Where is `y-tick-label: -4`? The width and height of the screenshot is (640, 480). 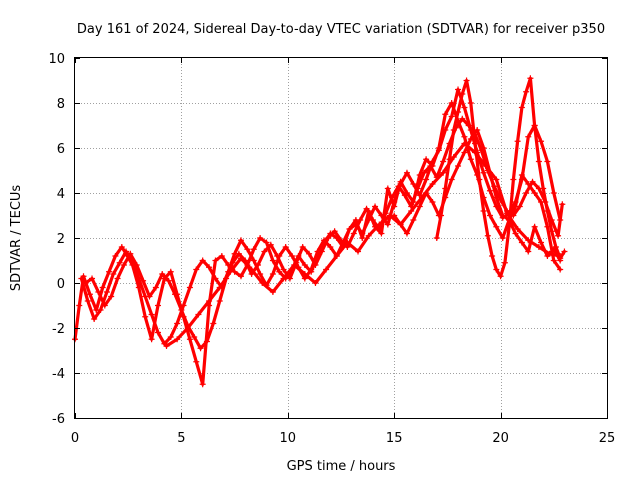 y-tick-label: -4 is located at coordinates (58, 374).